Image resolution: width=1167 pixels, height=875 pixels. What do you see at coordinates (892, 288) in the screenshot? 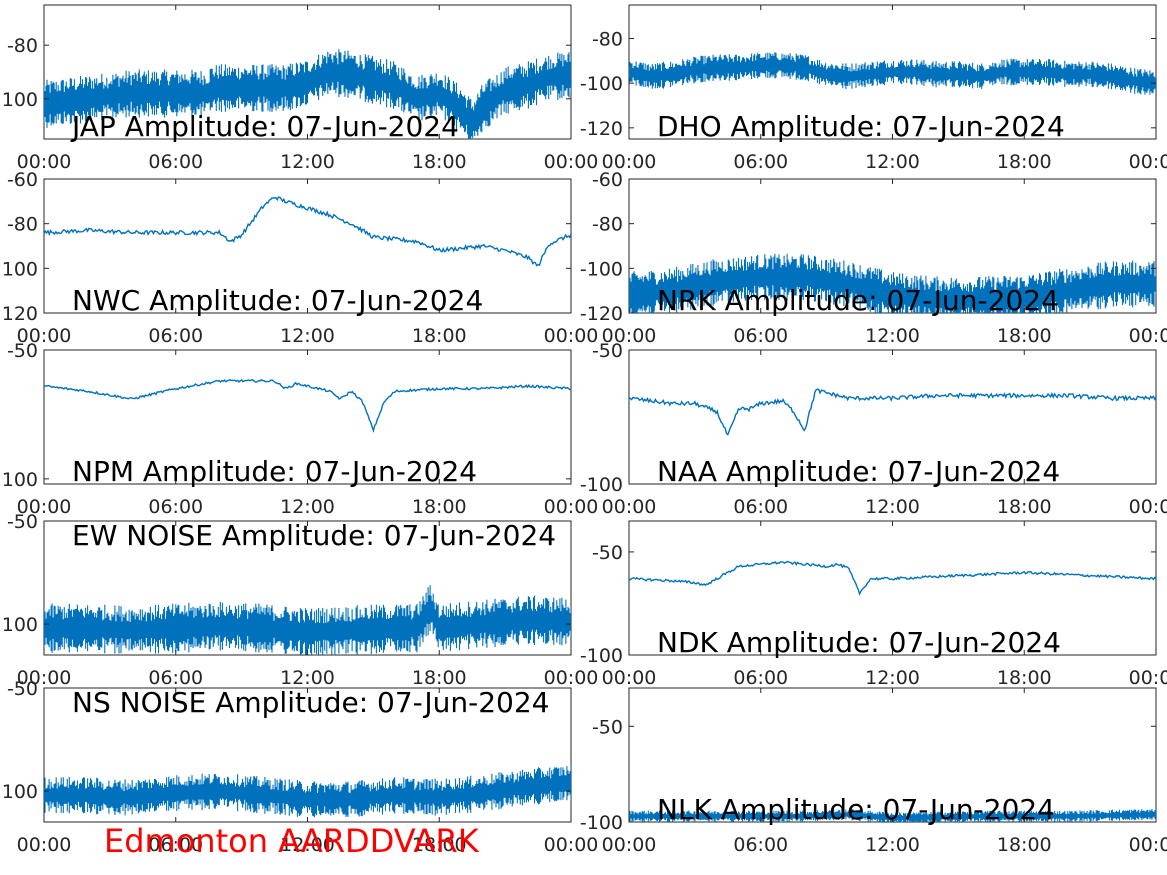
I see `panel-4-series-line` at bounding box center [892, 288].